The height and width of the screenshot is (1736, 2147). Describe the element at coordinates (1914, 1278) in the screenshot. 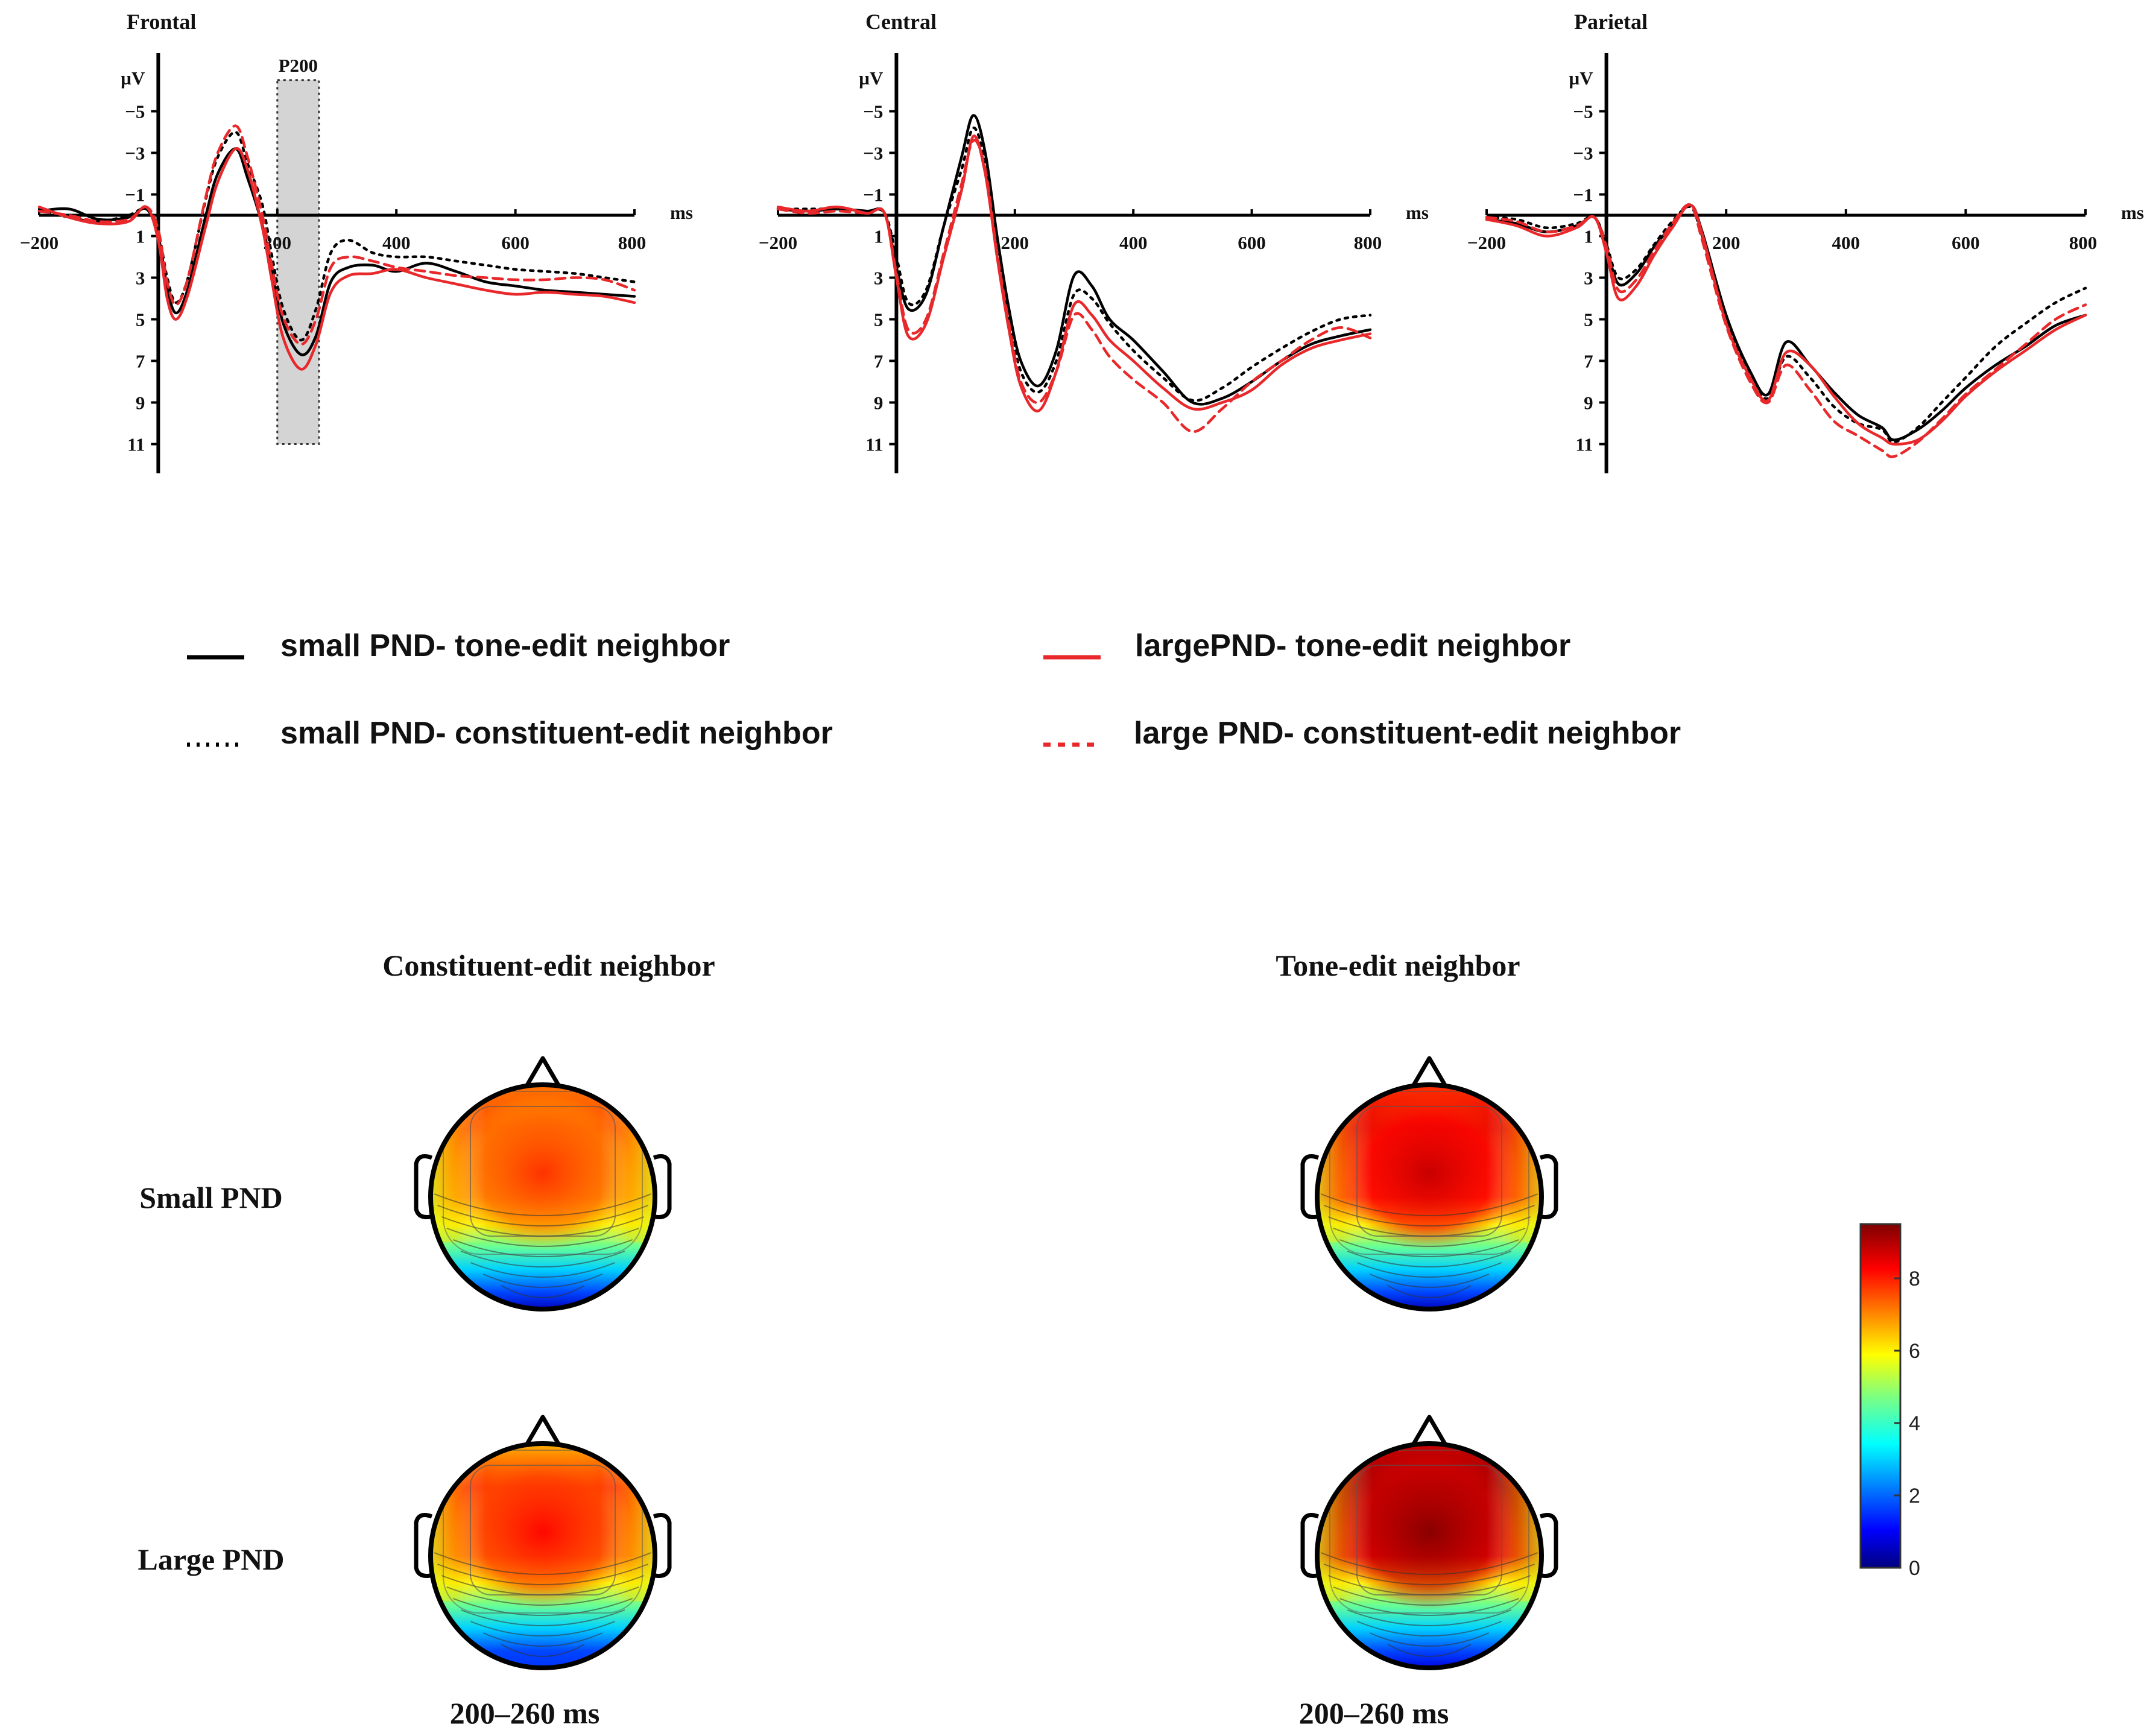

I see `colorbar-tick-label: 8` at that location.